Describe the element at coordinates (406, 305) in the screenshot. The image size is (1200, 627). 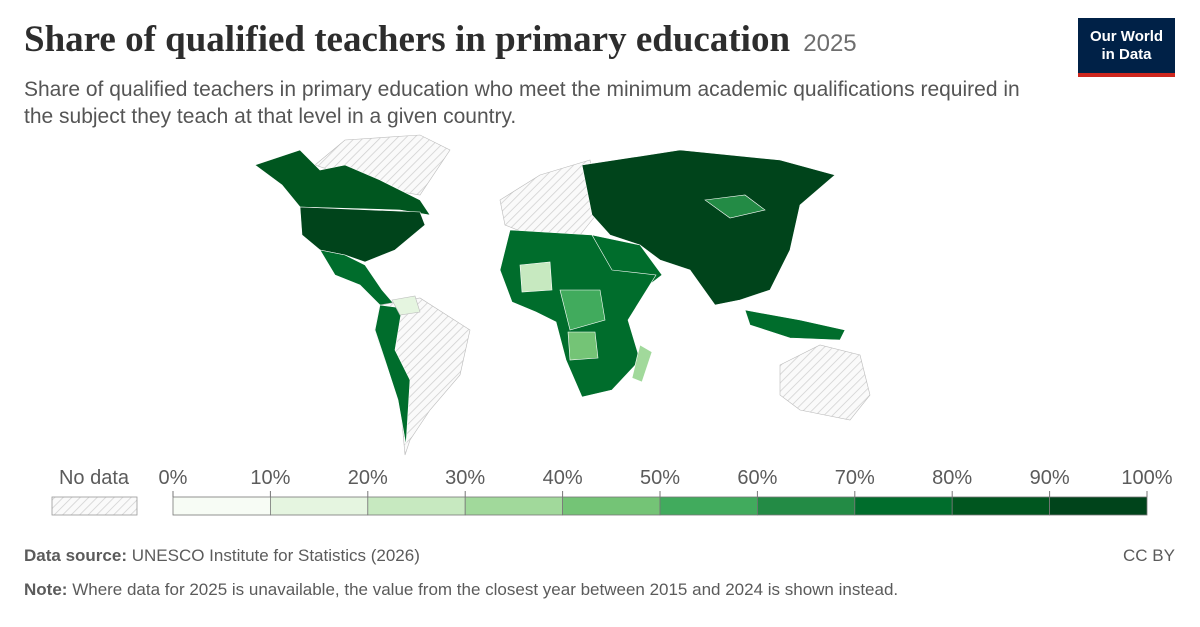
I see `venezuela` at that location.